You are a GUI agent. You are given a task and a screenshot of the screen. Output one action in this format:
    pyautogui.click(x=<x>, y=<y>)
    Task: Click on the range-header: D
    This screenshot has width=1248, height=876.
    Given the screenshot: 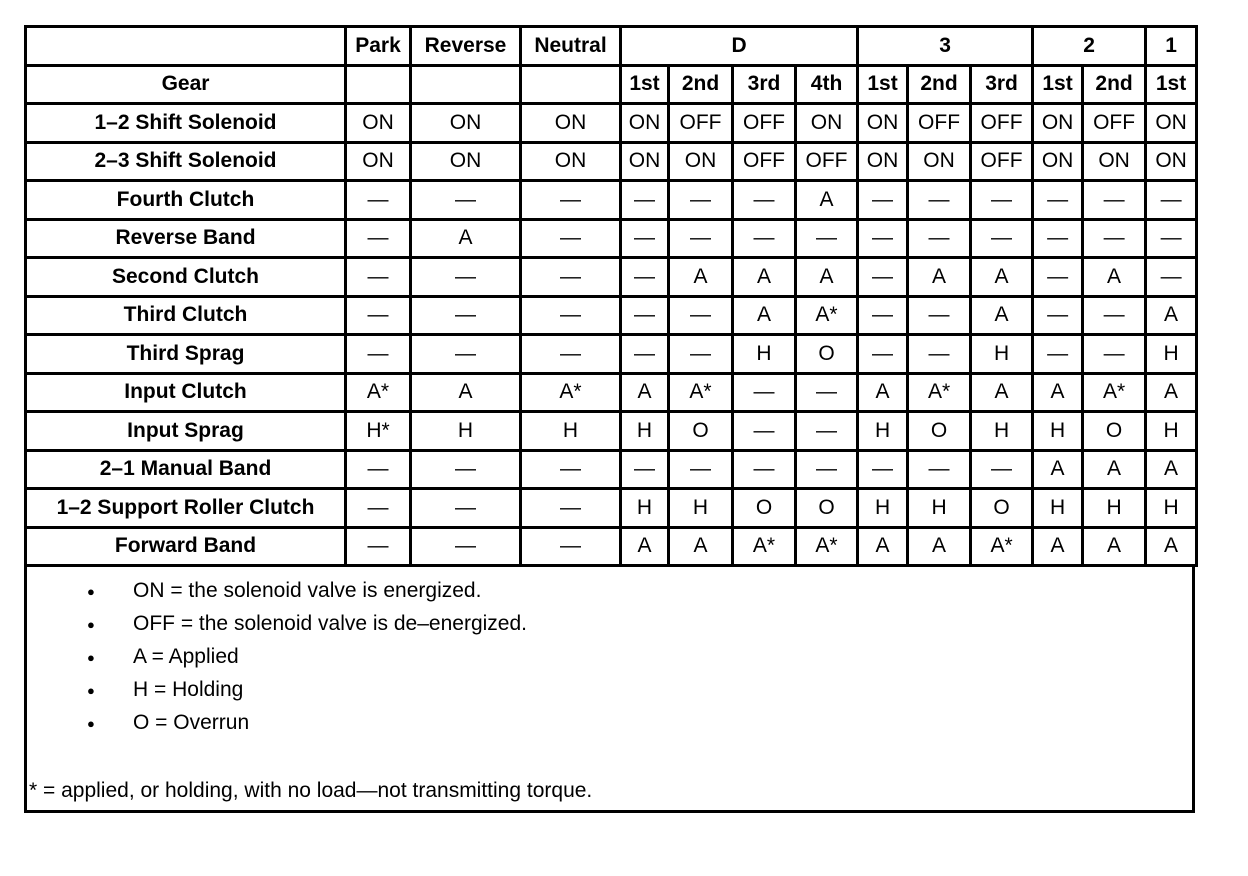 What is the action you would take?
    pyautogui.click(x=739, y=46)
    